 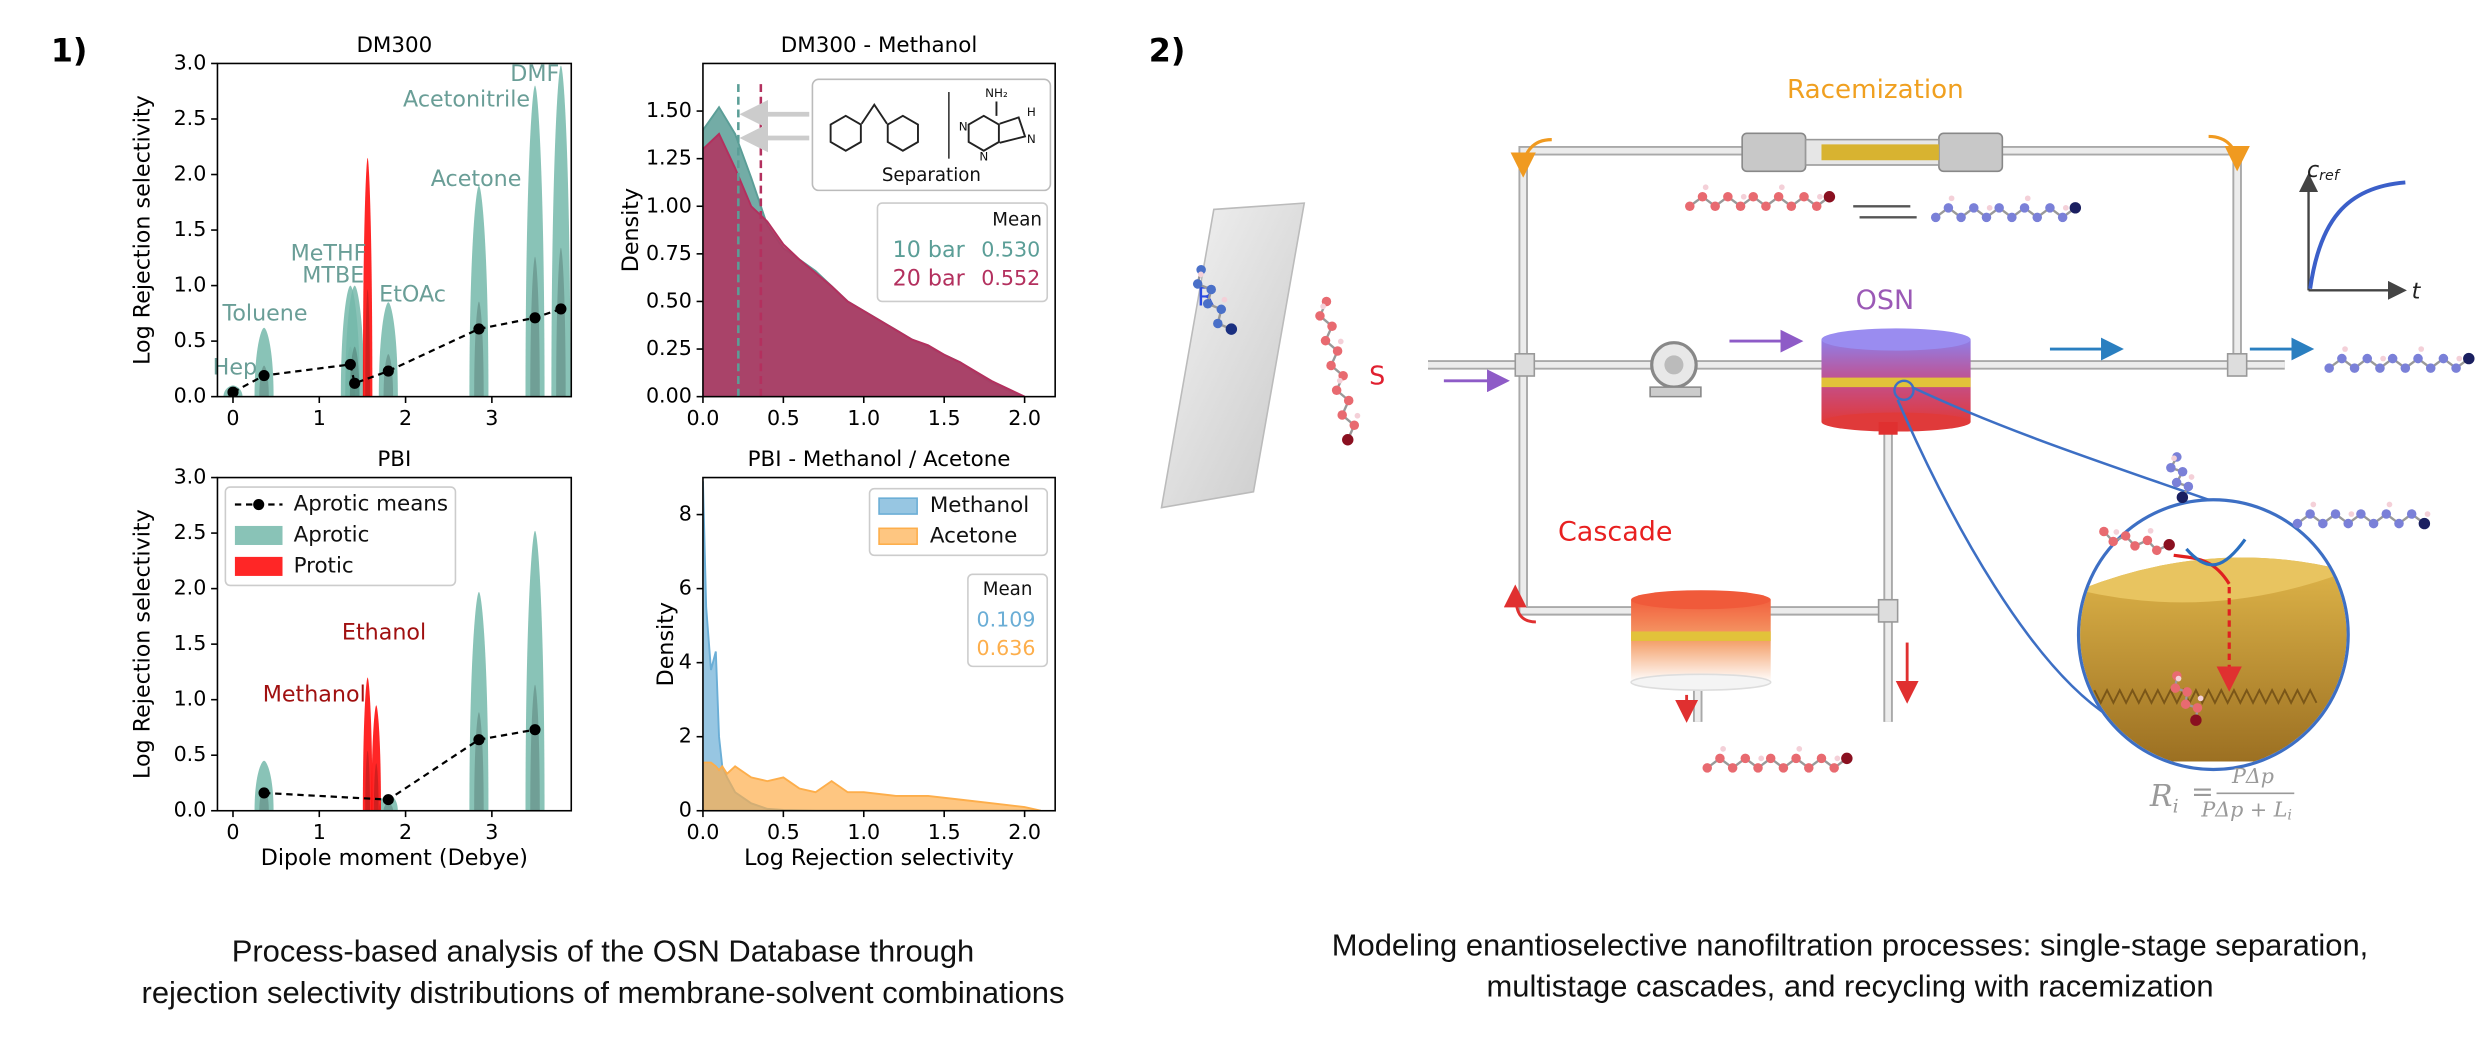 I want to click on annotation: DMF, so click(x=534, y=74).